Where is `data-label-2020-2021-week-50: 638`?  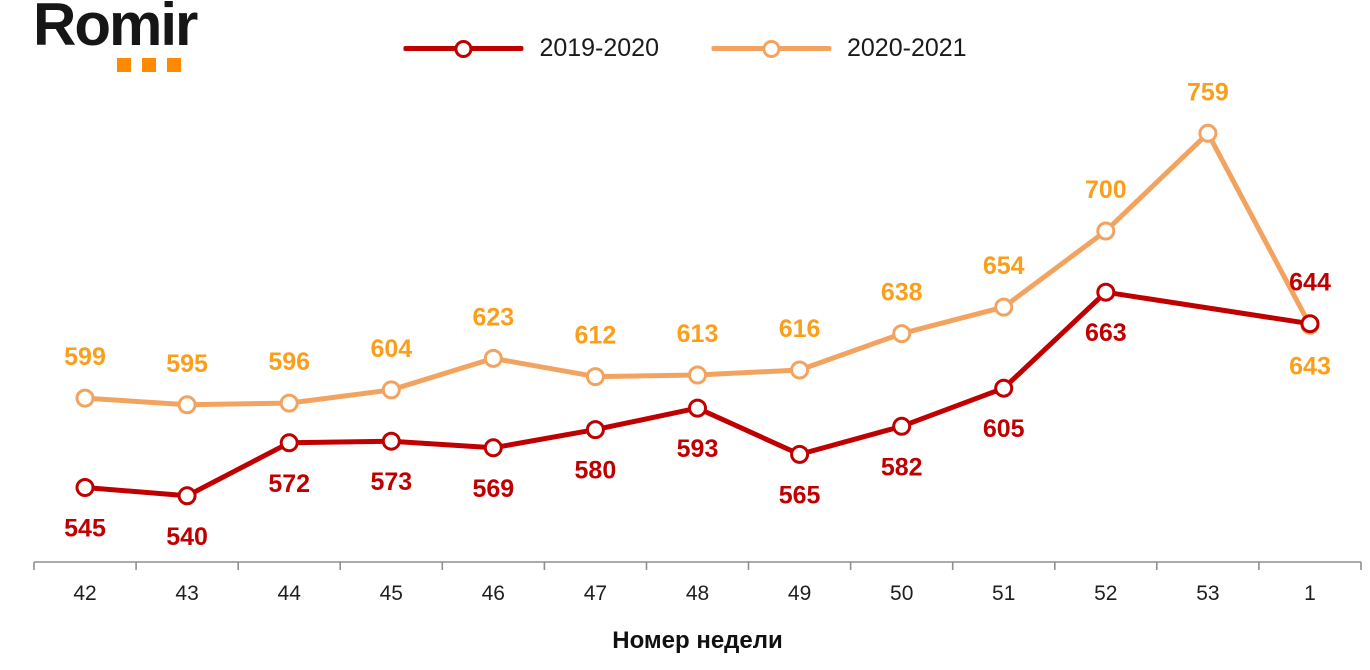 data-label-2020-2021-week-50: 638 is located at coordinates (902, 293).